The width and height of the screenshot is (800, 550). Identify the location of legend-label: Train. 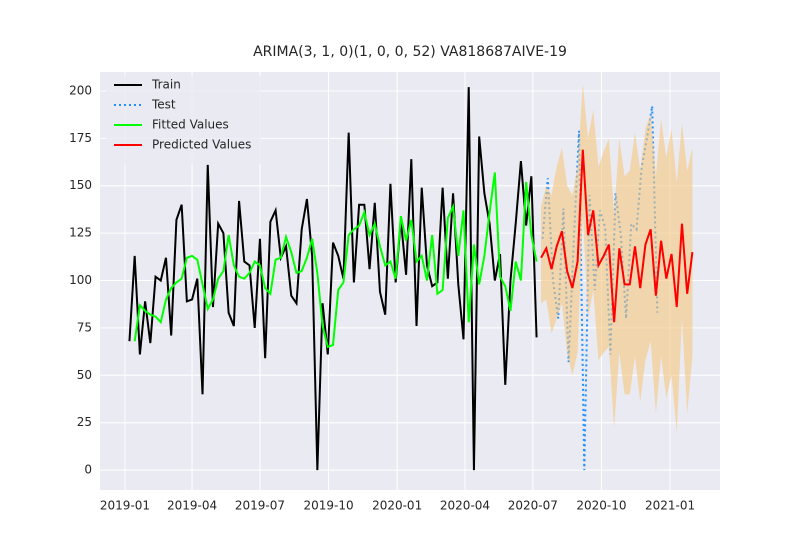
(166, 85).